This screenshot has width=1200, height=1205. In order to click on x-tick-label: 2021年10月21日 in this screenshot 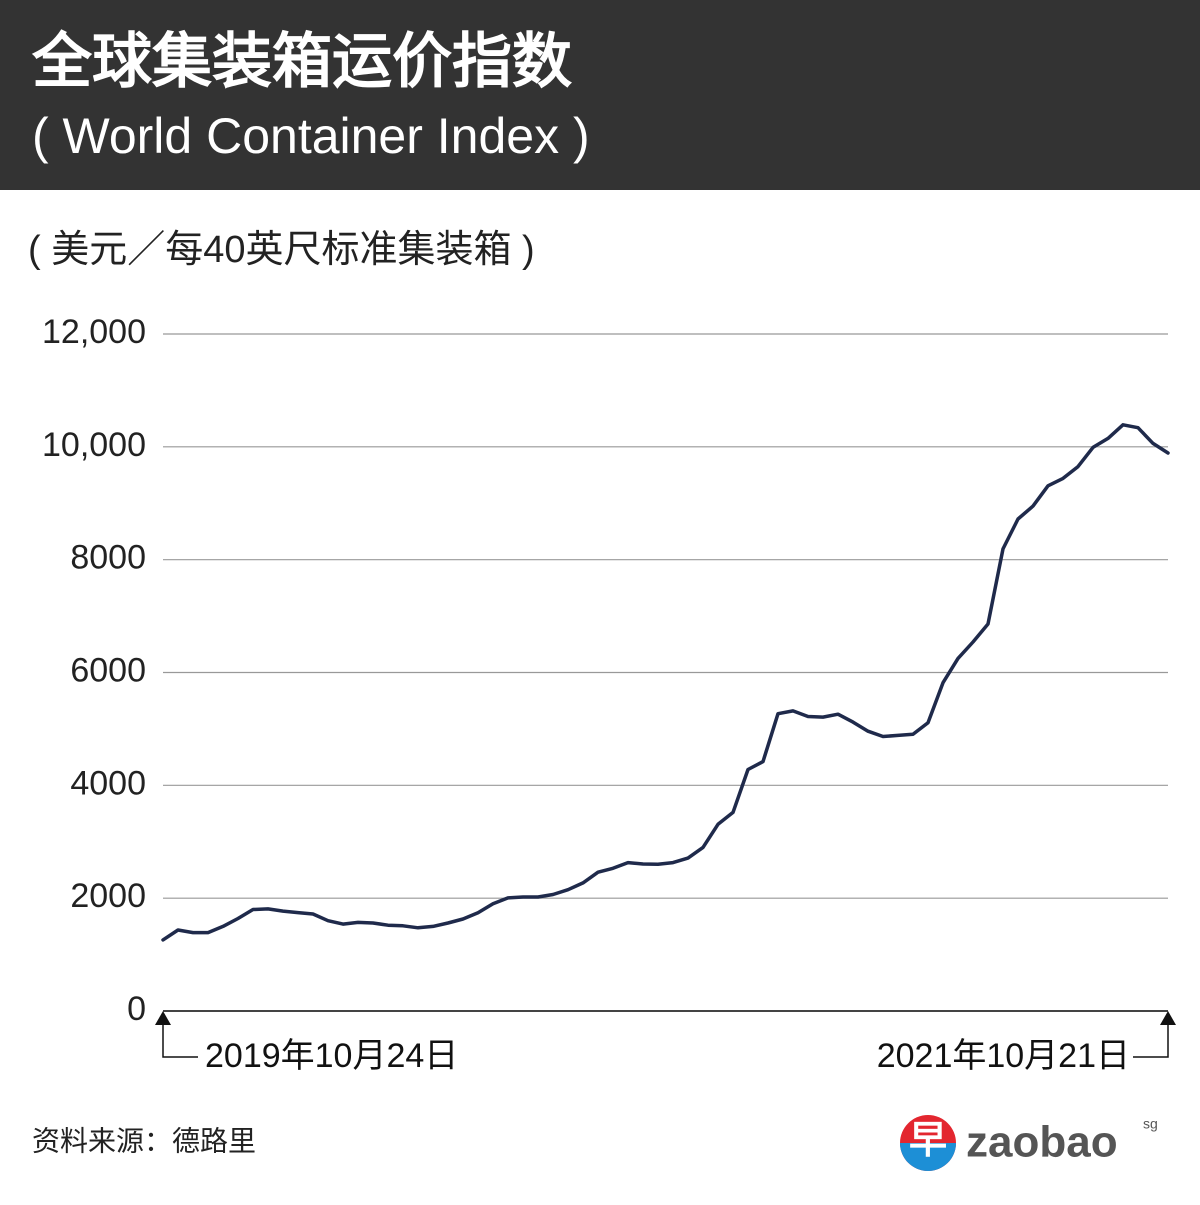, I will do `click(1003, 1056)`.